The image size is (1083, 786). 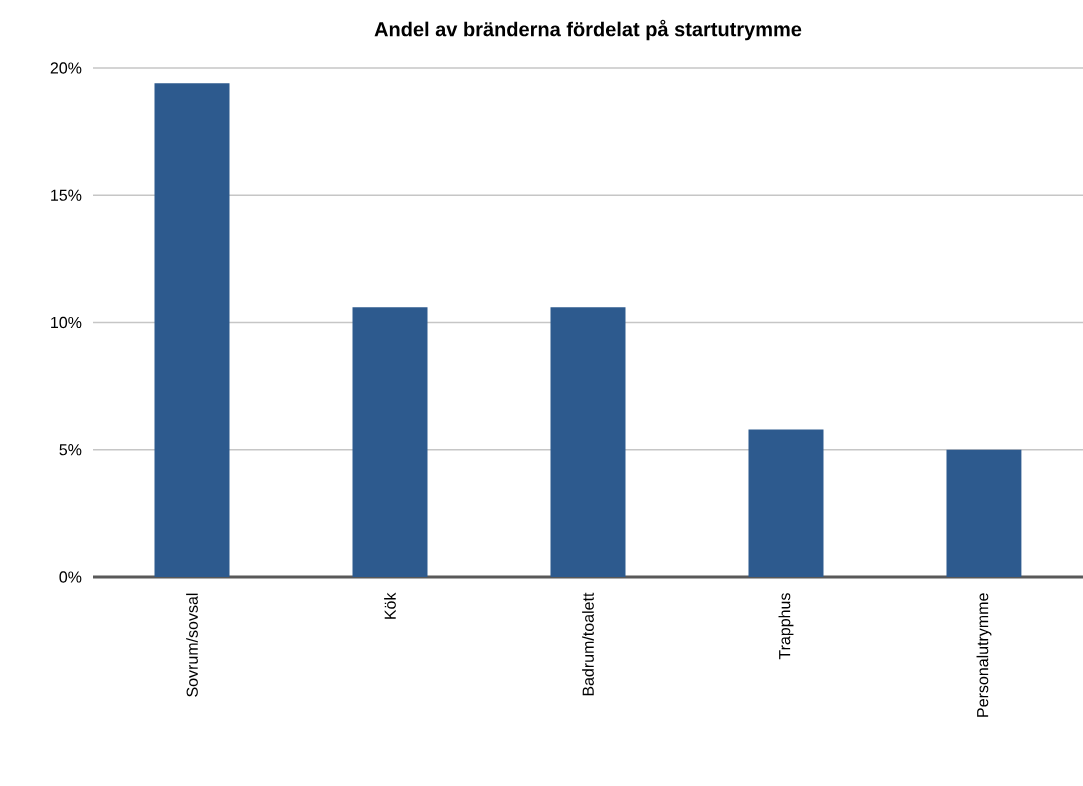 What do you see at coordinates (66, 322) in the screenshot?
I see `y-tick-label: 10%` at bounding box center [66, 322].